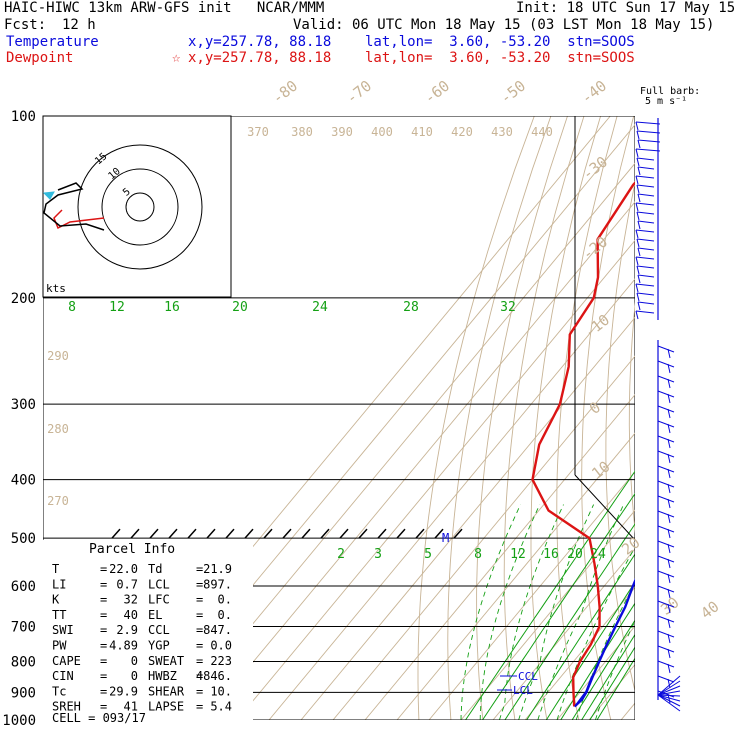 This screenshot has height=740, width=740. I want to click on pressure-tick-label: 300, so click(23, 405).